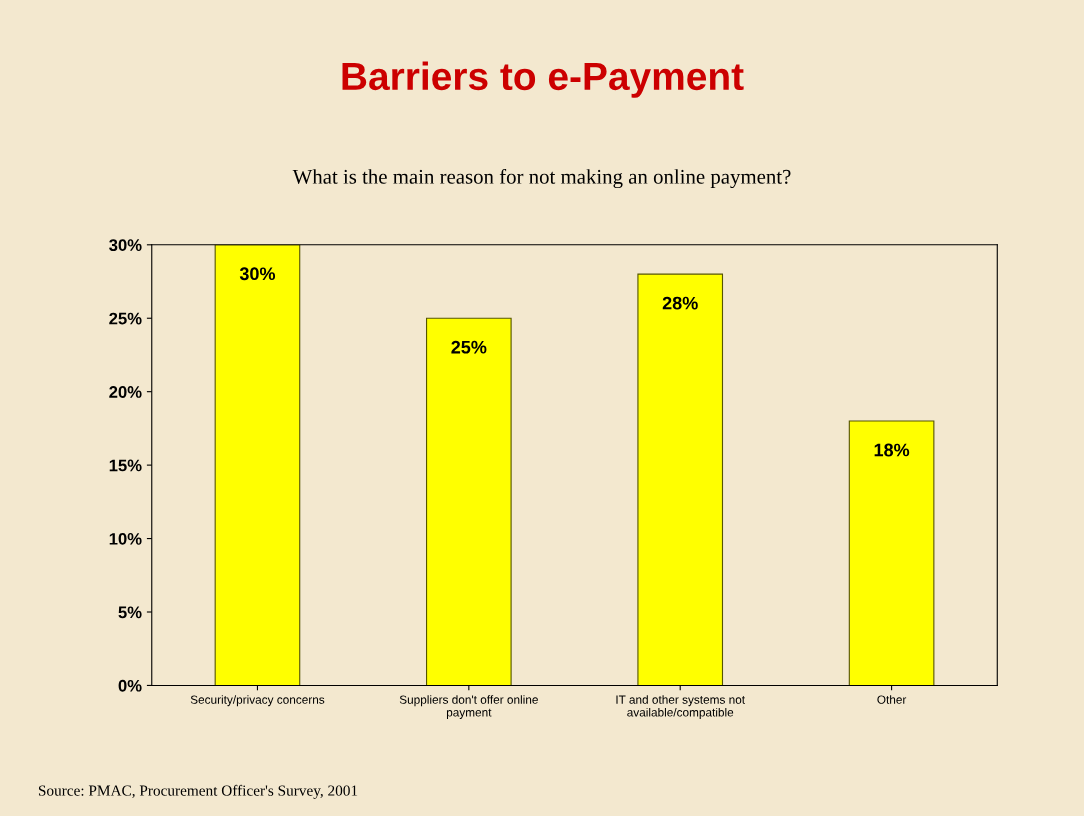 The image size is (1084, 816). Describe the element at coordinates (543, 79) in the screenshot. I see `chart-title: Barriers to e-Payment` at that location.